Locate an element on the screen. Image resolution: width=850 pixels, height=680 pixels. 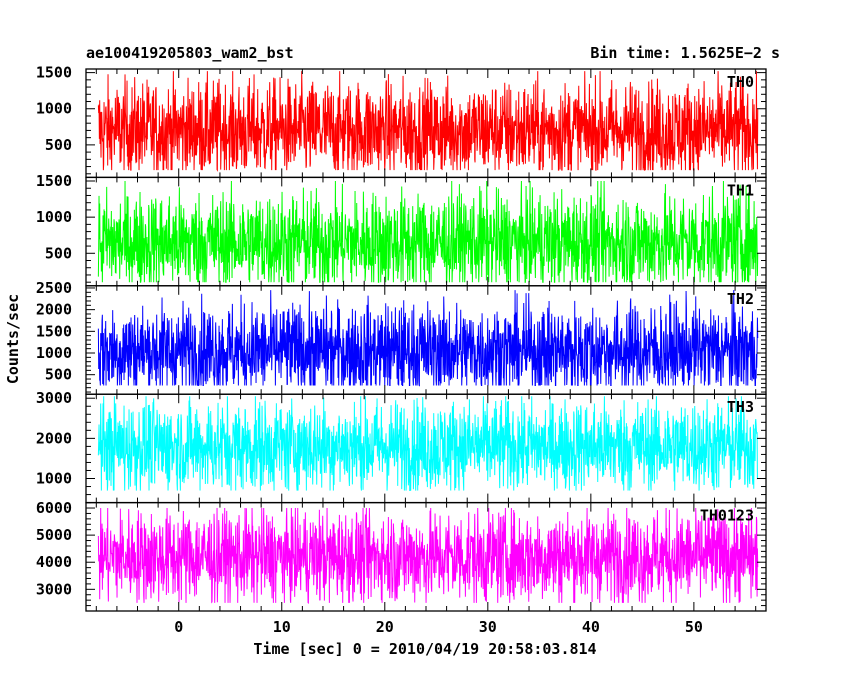
series-th3 is located at coordinates (428, 444).